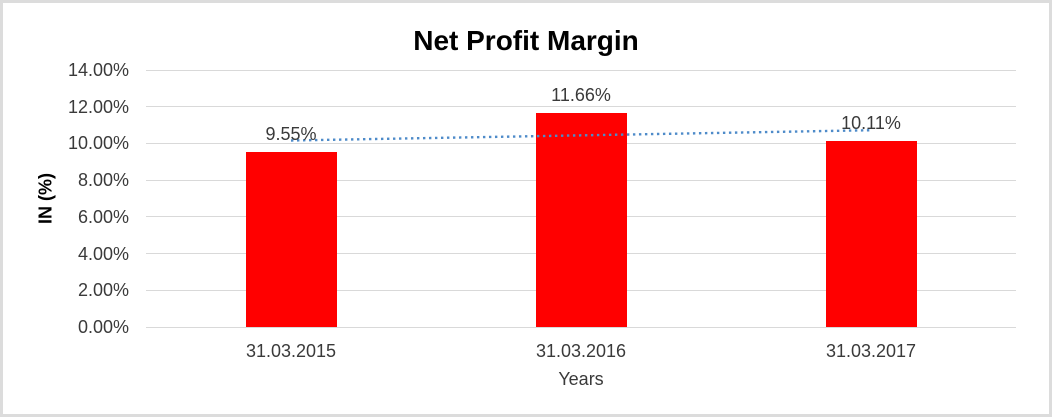 This screenshot has width=1052, height=417. What do you see at coordinates (98, 70) in the screenshot?
I see `y-axis-tick-label: 14.00%` at bounding box center [98, 70].